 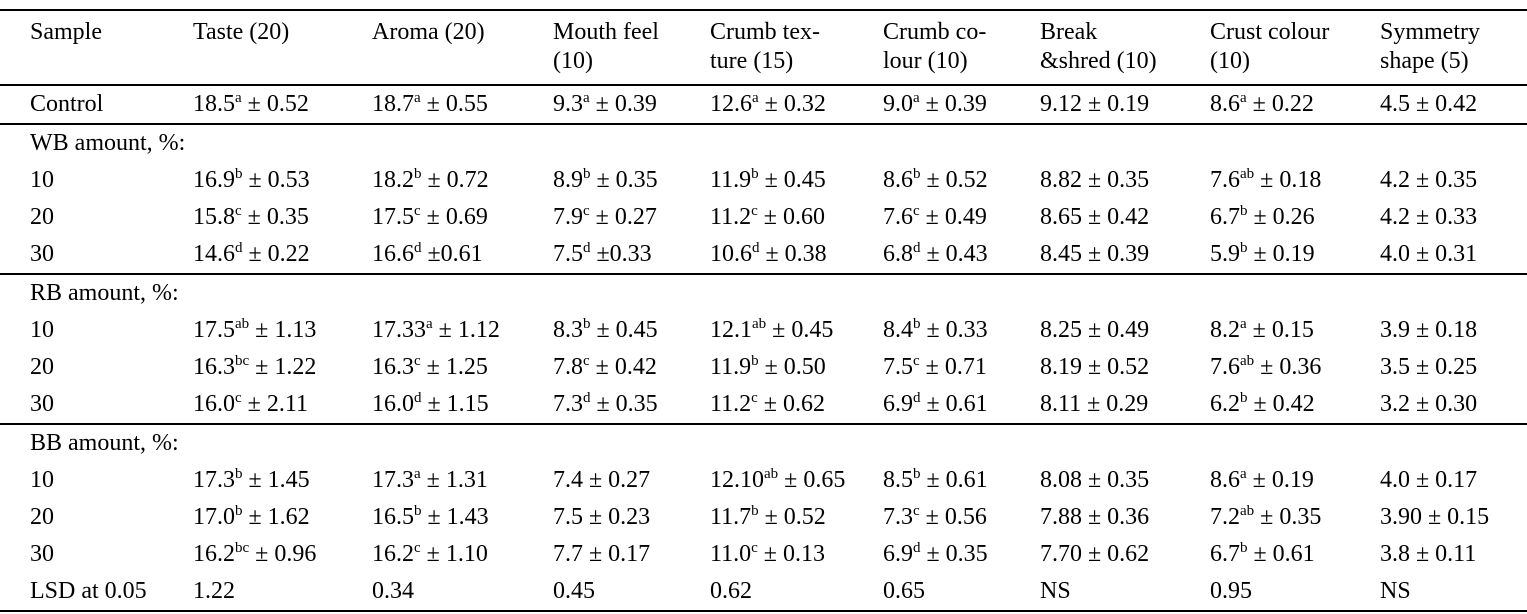 I want to click on data-cell: 4.2 ± 0.35, so click(x=1429, y=180).